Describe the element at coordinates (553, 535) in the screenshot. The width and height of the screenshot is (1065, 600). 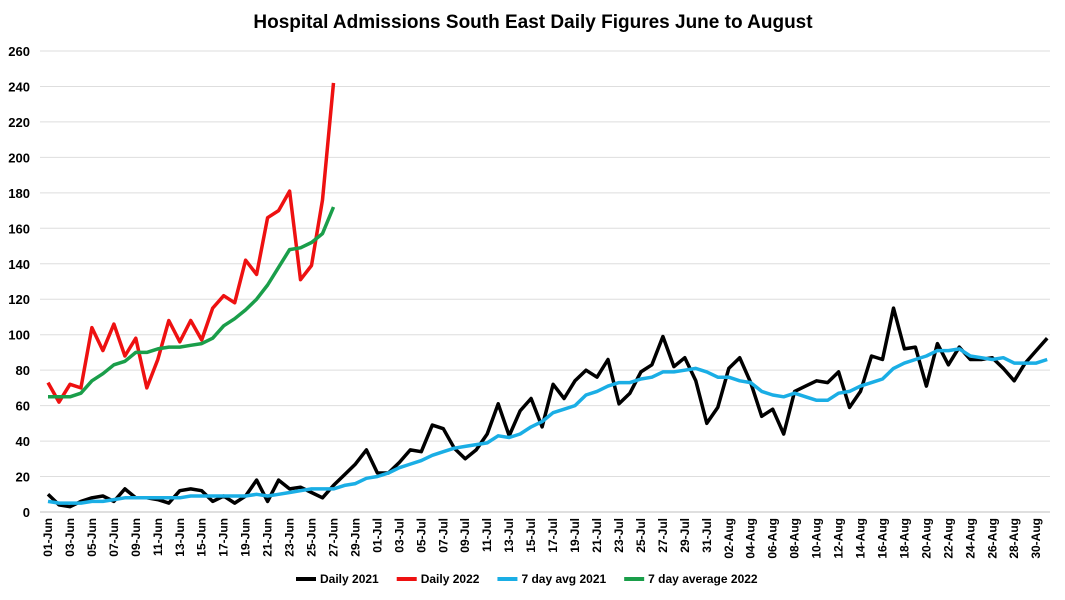
I see `x-tick-label: 17-Jul` at that location.